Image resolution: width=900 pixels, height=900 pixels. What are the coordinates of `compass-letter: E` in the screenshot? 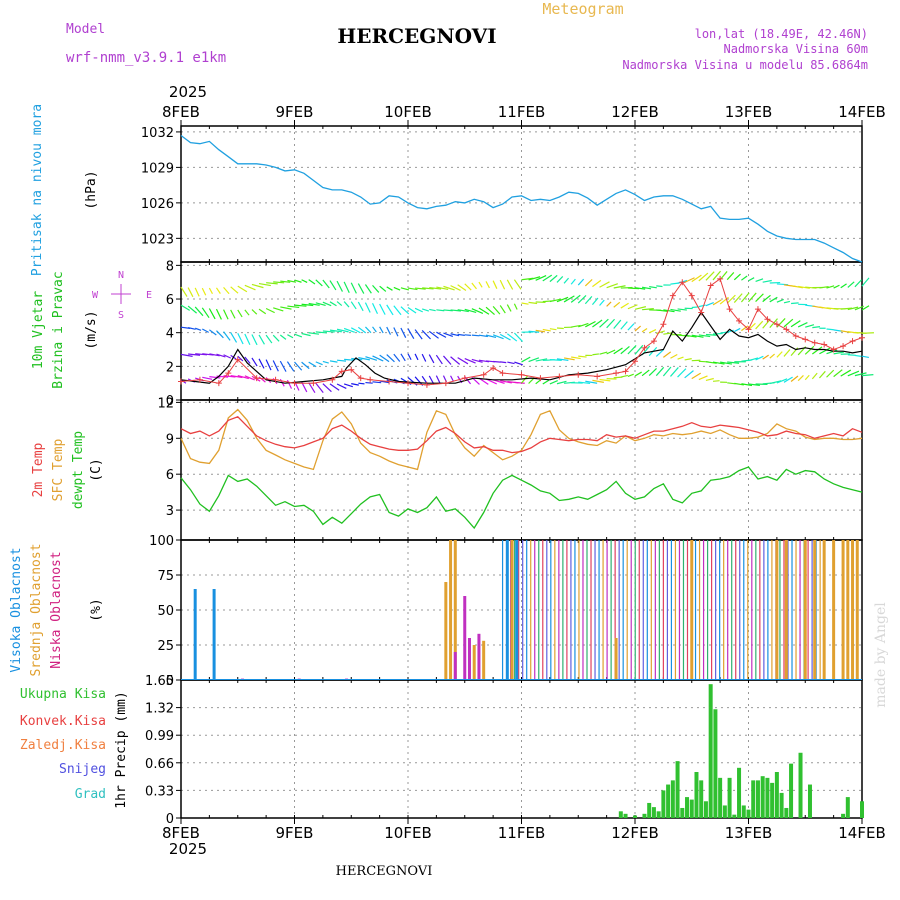 It's located at (149, 295).